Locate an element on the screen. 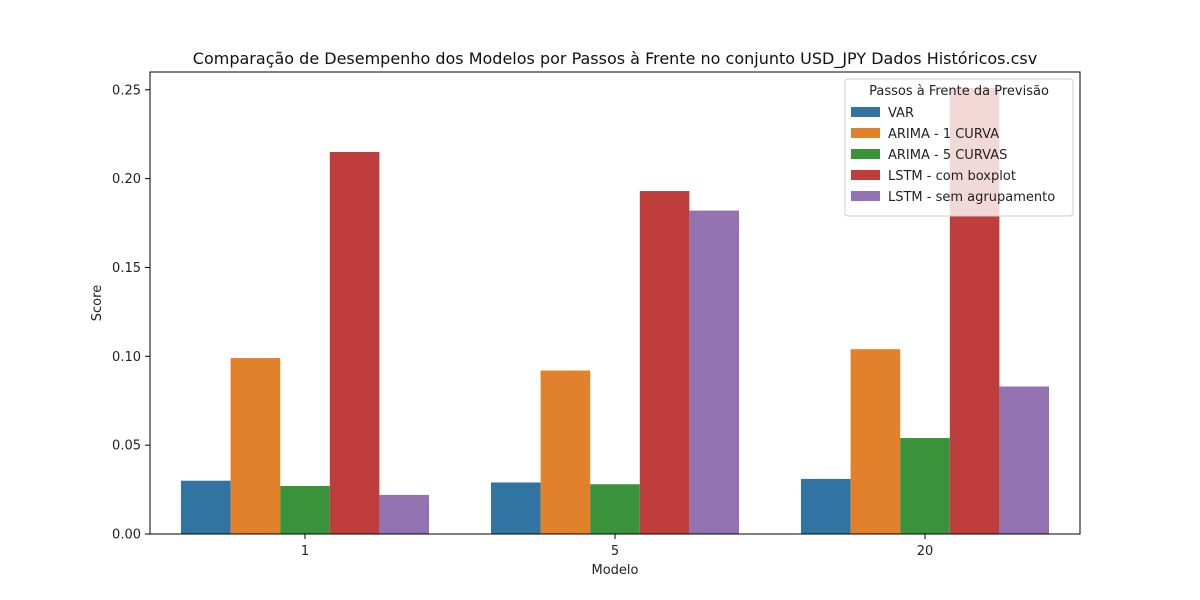  y-tick-label: 0.05 is located at coordinates (126, 446).